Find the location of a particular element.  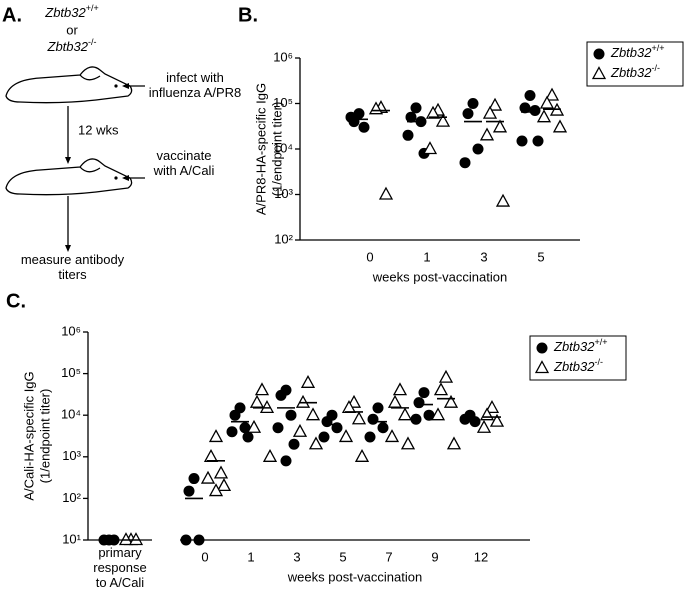

step: vaccinate with A/Cali is located at coordinates (184, 163).